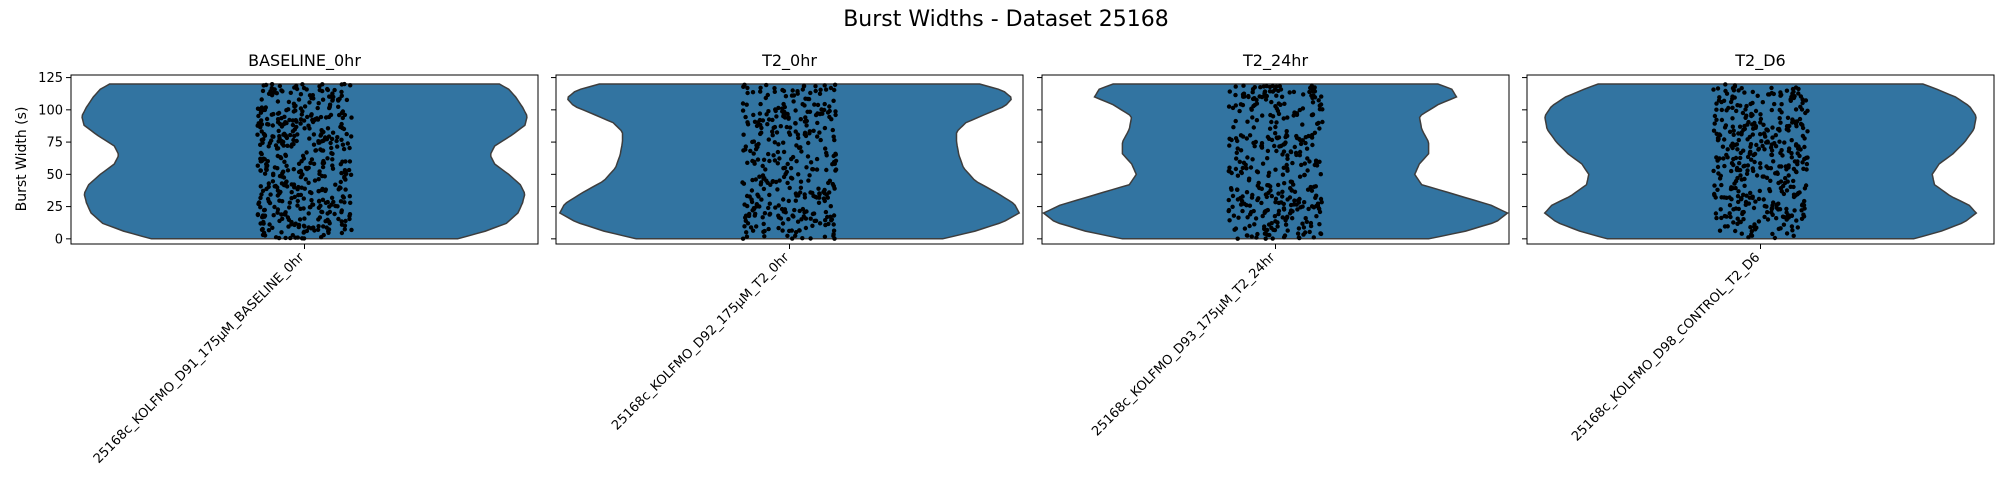 This screenshot has height=500, width=2000. Describe the element at coordinates (1666, 347) in the screenshot. I see `x-tick-label: 25168c_KOLFMO_D98_CONTROL_T2_D6` at that location.